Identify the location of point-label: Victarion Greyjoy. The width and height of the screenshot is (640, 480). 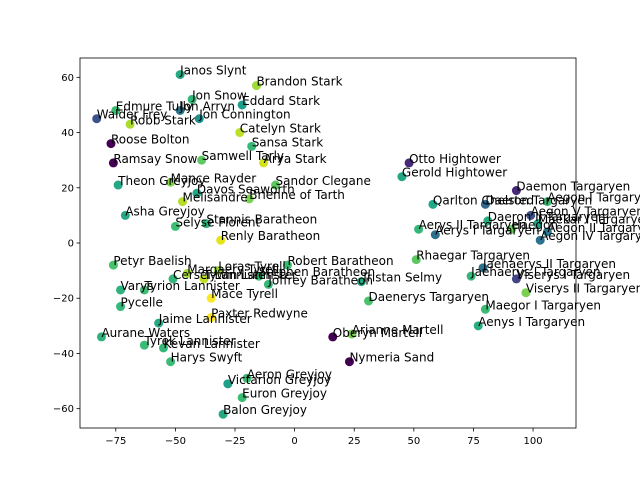
(279, 380).